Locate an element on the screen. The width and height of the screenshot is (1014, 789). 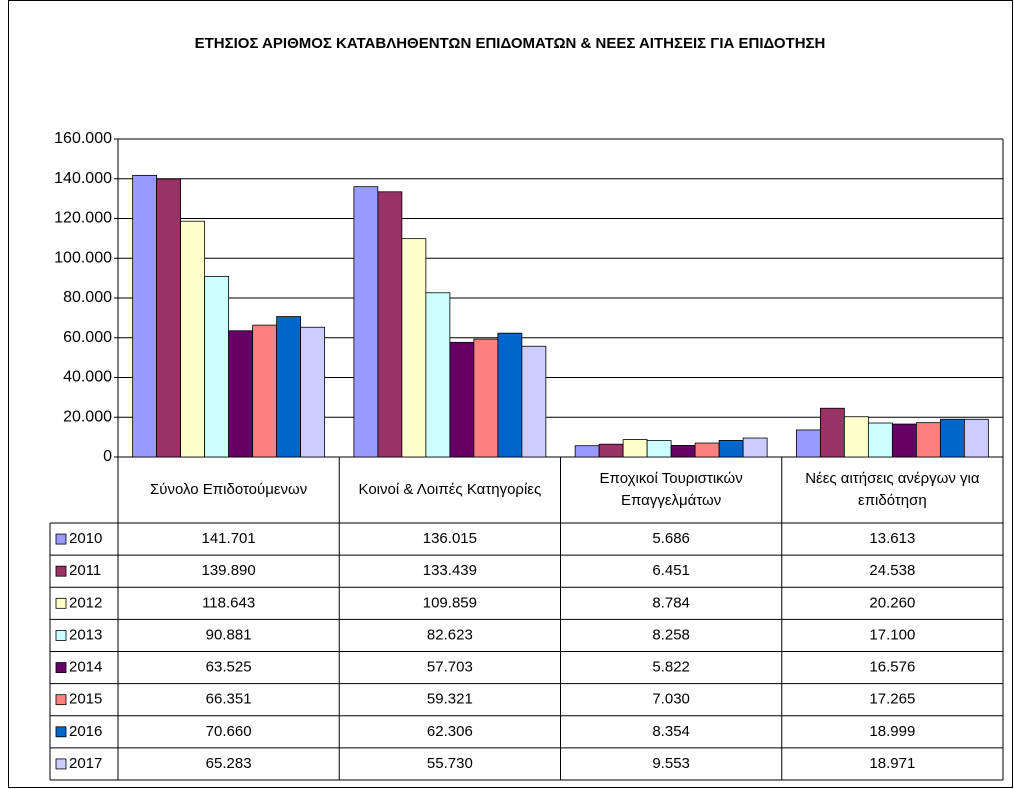
table-value: 9.553 is located at coordinates (671, 763).